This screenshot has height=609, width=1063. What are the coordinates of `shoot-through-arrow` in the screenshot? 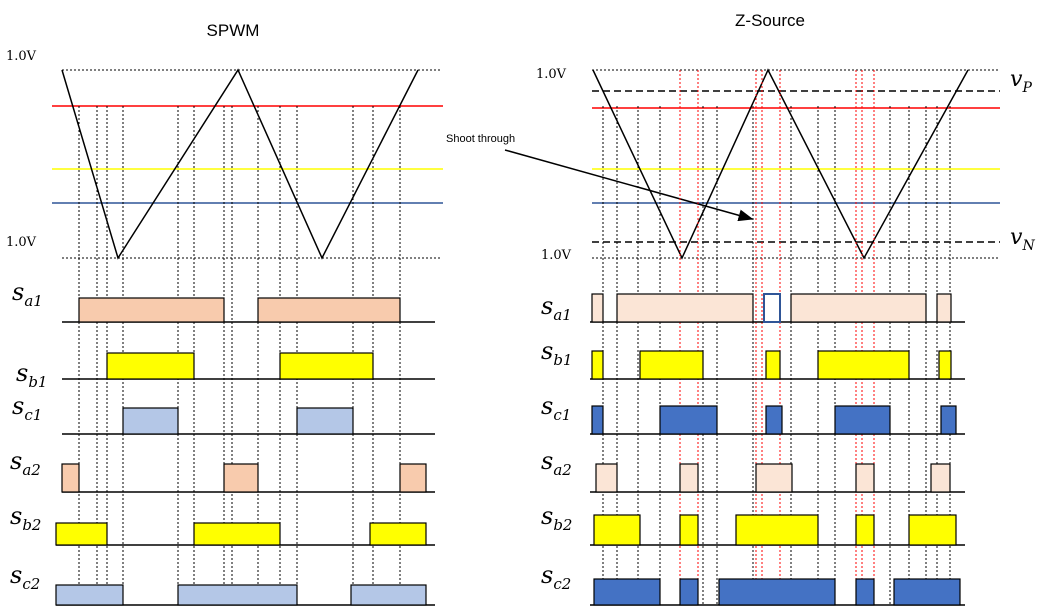 It's located at (629, 185).